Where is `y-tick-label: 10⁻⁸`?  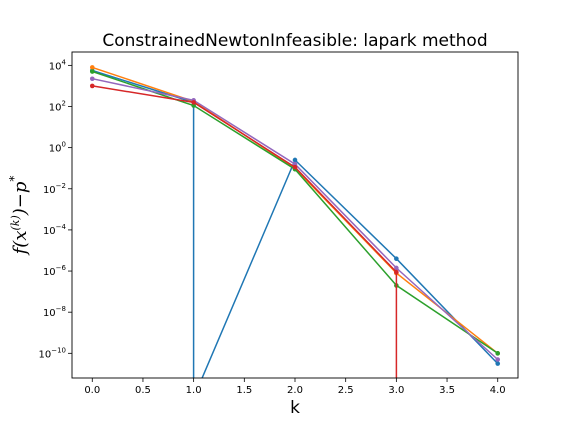
y-tick-label: 10⁻⁸ is located at coordinates (54, 312).